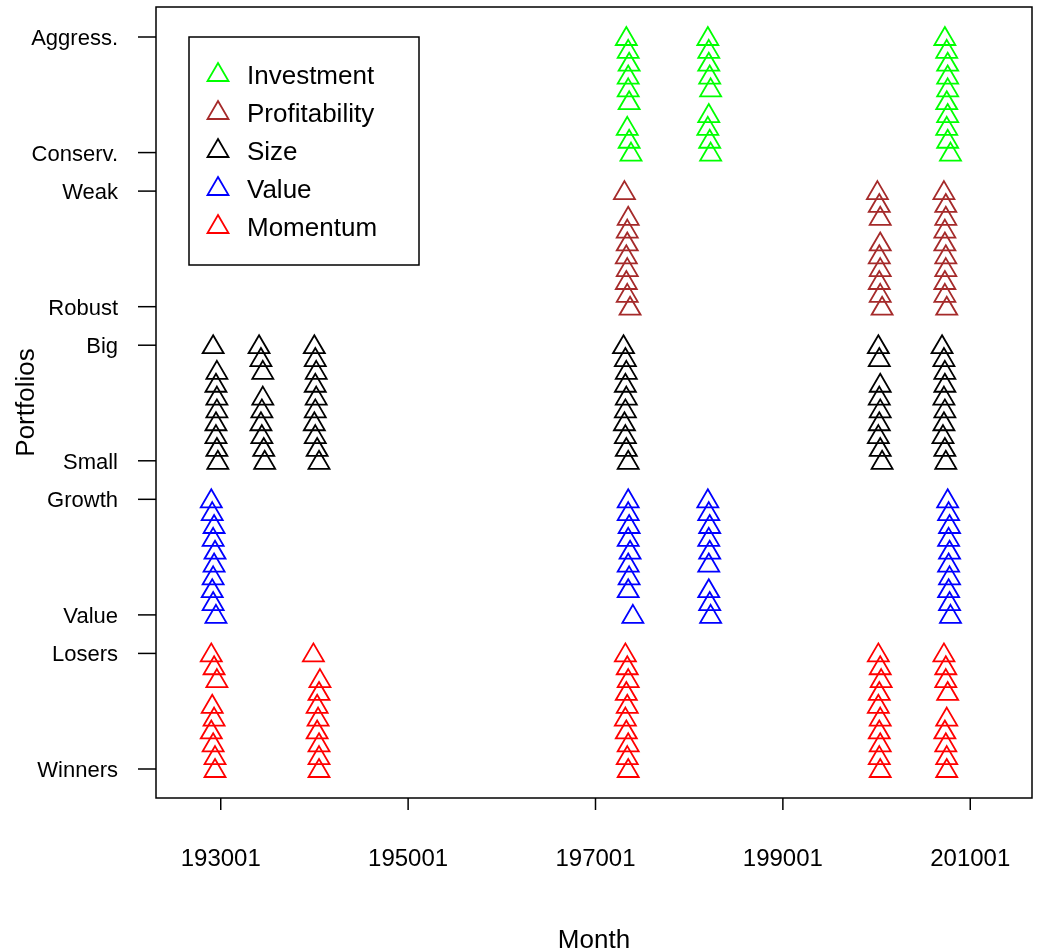 The width and height of the screenshot is (1064, 952). I want to click on y-tick-label: Conserv., so click(74, 153).